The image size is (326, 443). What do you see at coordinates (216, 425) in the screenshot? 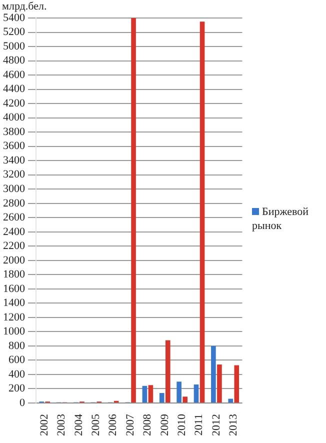
I see `x-tick-label: 2012` at bounding box center [216, 425].